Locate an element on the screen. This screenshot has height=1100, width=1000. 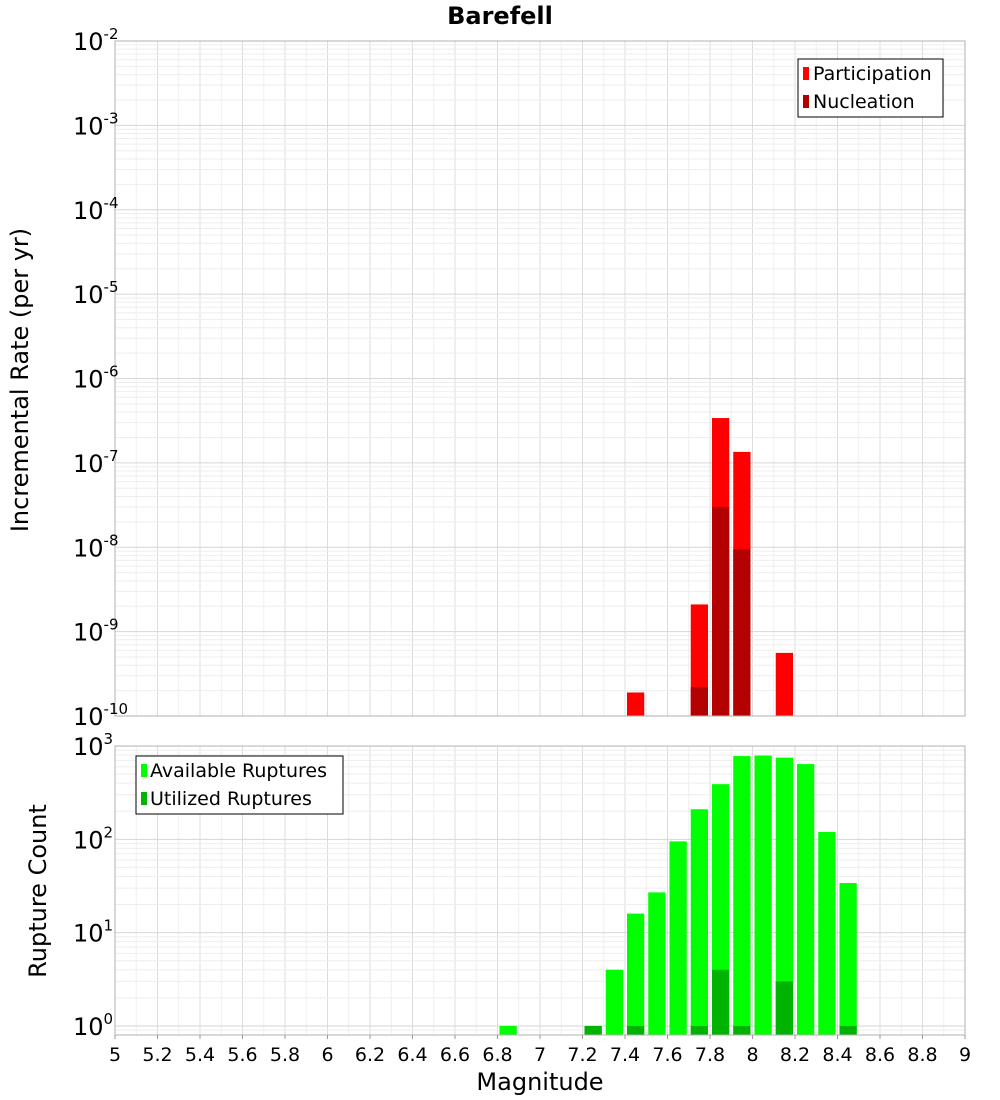
y-tick-label: 10⁻⁹ is located at coordinates (96, 631).